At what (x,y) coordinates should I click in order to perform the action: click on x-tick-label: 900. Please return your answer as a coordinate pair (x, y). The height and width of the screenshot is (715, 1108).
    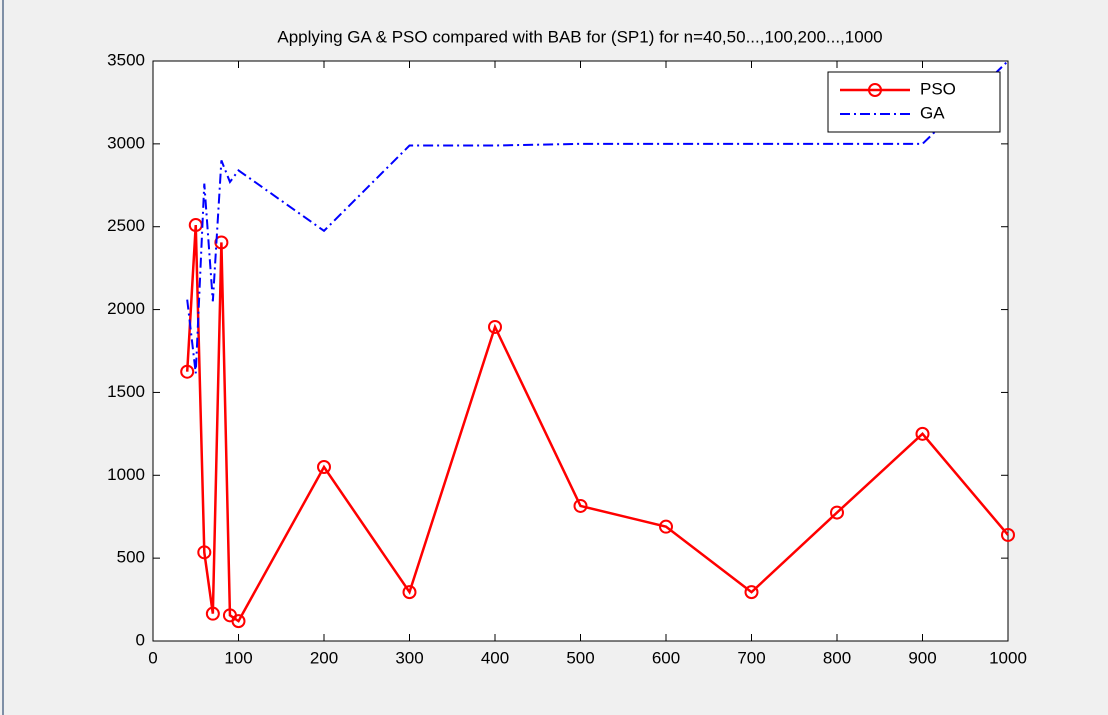
    Looking at the image, I should click on (922, 657).